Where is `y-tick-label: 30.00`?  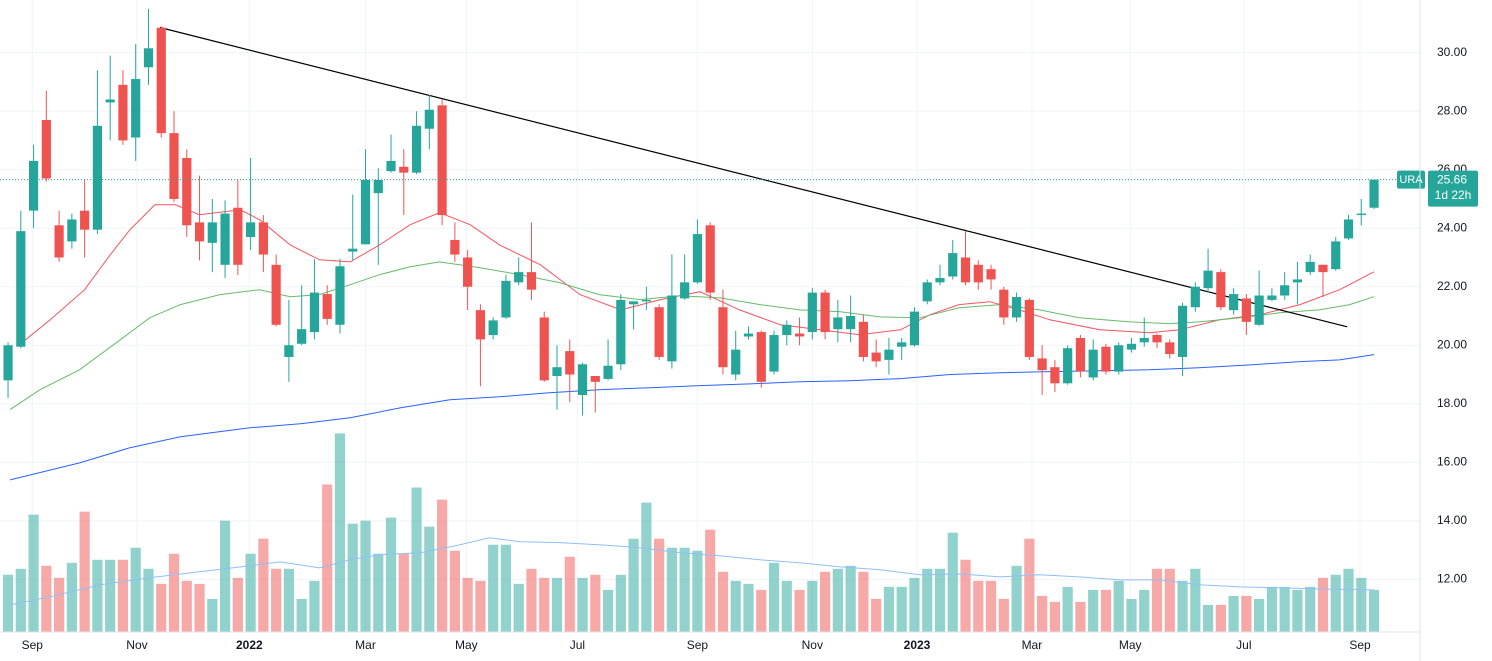
y-tick-label: 30.00 is located at coordinates (1452, 52).